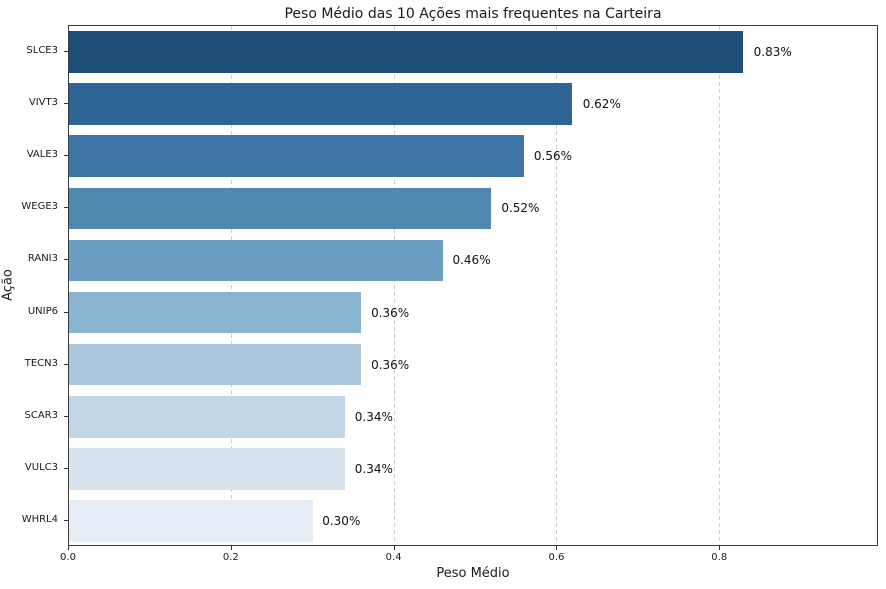 Image resolution: width=886 pixels, height=589 pixels. Describe the element at coordinates (393, 557) in the screenshot. I see `x-tick-label-0.4: 0.4` at that location.